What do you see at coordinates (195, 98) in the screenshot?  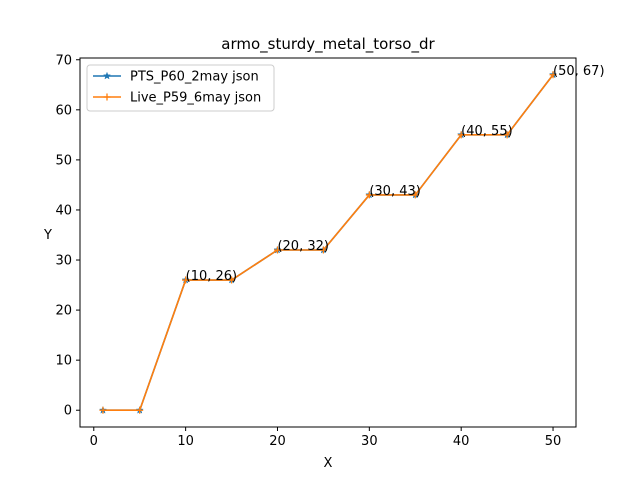 I see `legend-label-2: Live_P59_6may json` at bounding box center [195, 98].